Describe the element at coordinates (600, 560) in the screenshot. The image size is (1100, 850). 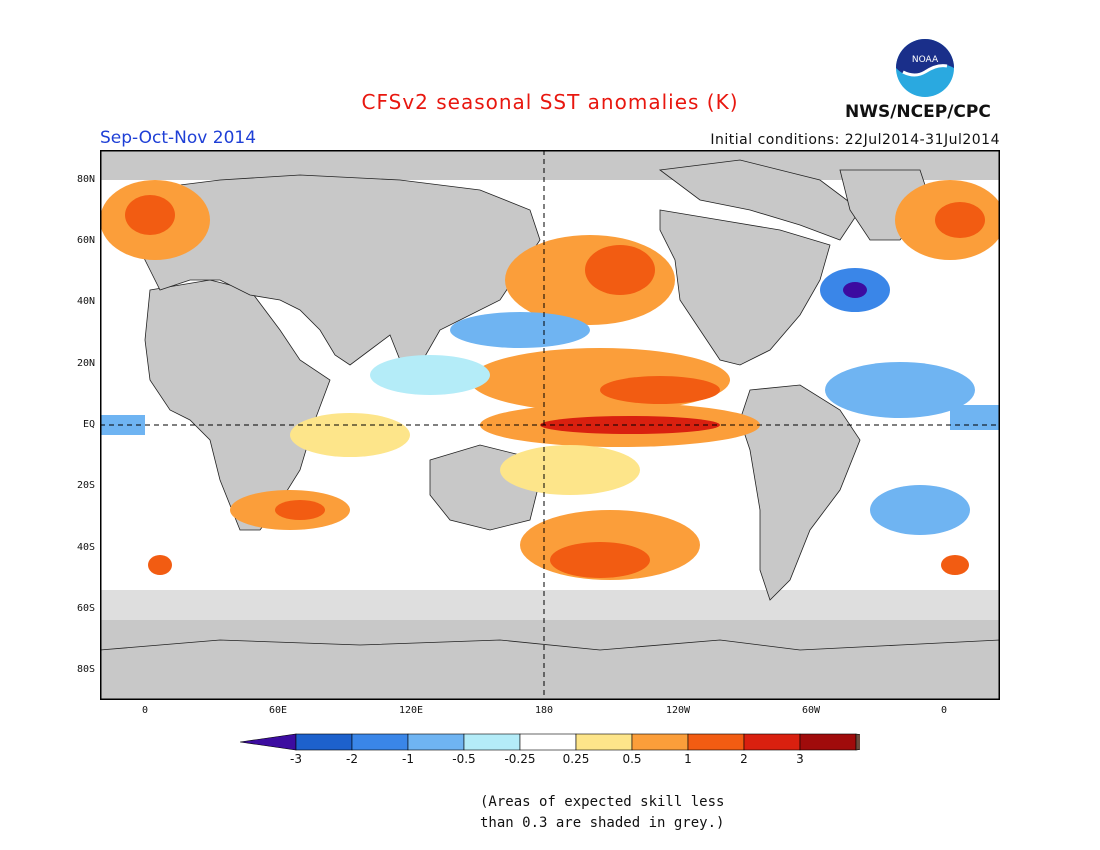
I see `south-pacific-warm-core` at that location.